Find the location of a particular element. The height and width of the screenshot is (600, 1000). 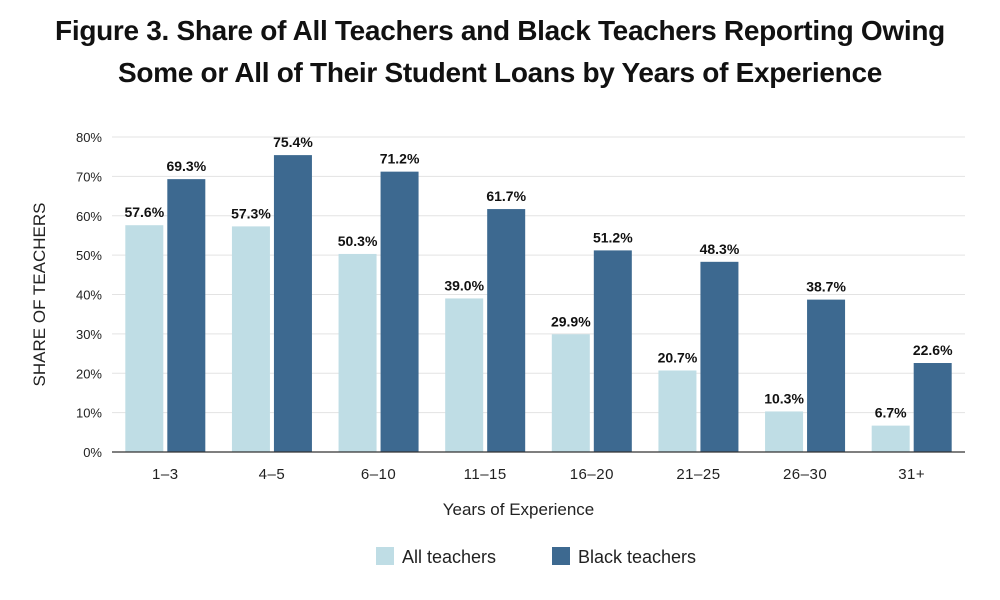

y-tick-label: 40% is located at coordinates (89, 295).